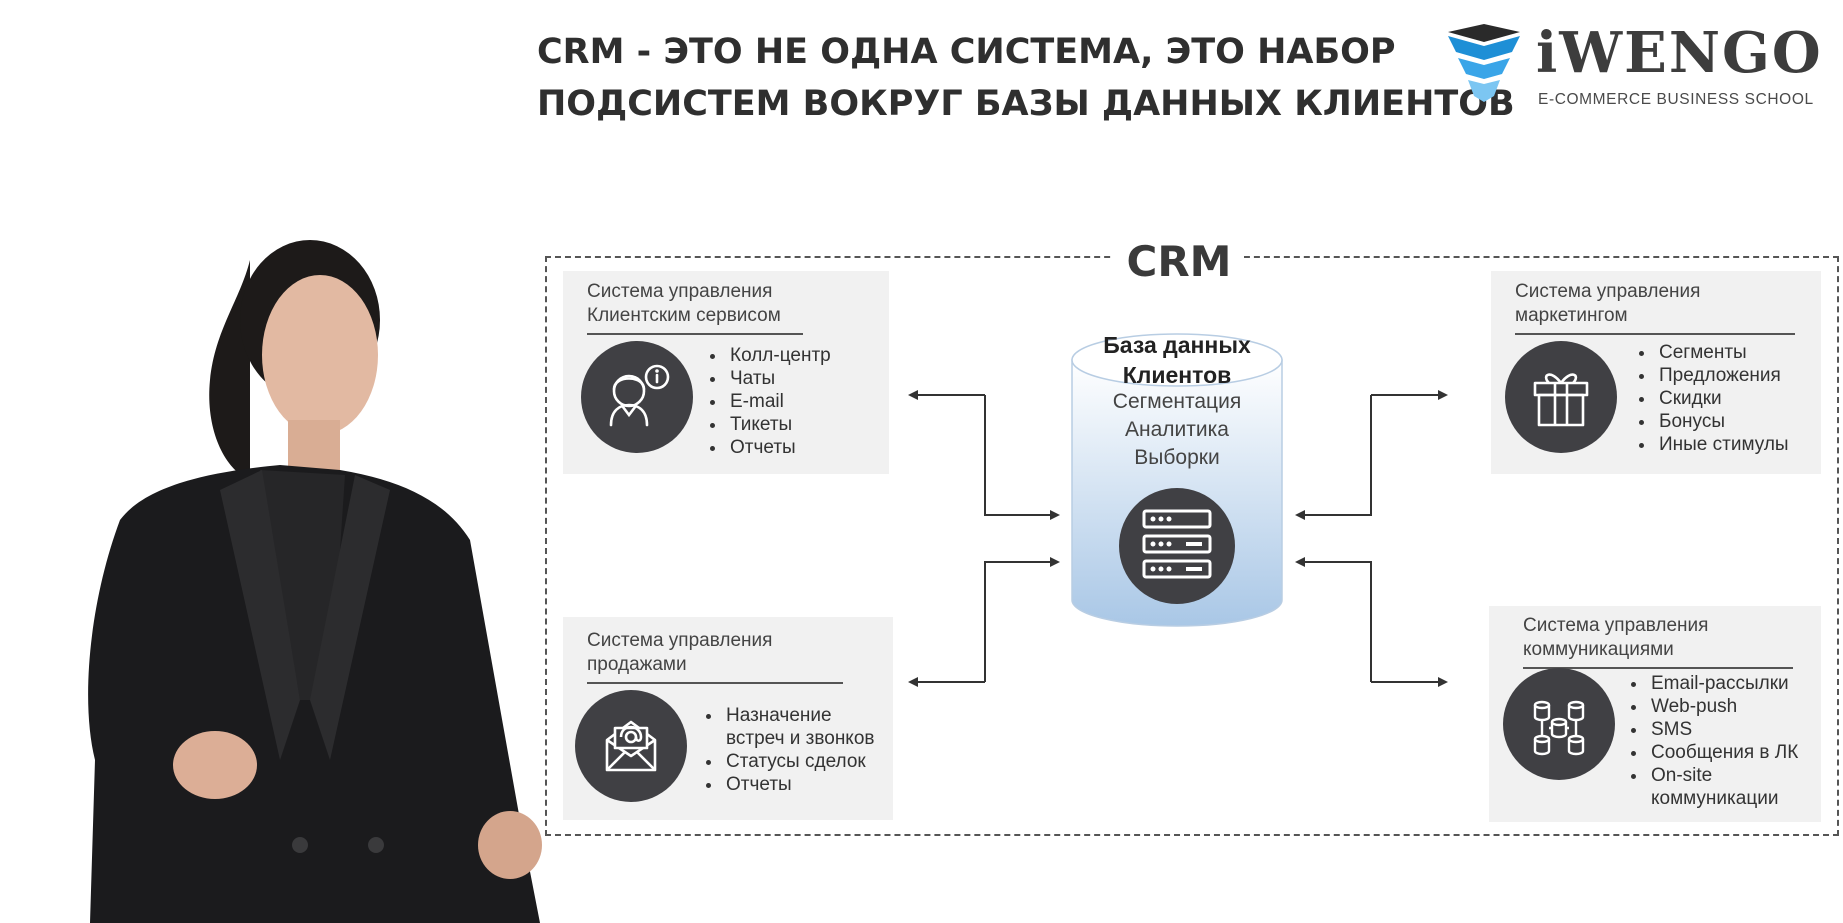 This screenshot has width=1843, height=923. I want to click on circle-client-service, so click(637, 397).